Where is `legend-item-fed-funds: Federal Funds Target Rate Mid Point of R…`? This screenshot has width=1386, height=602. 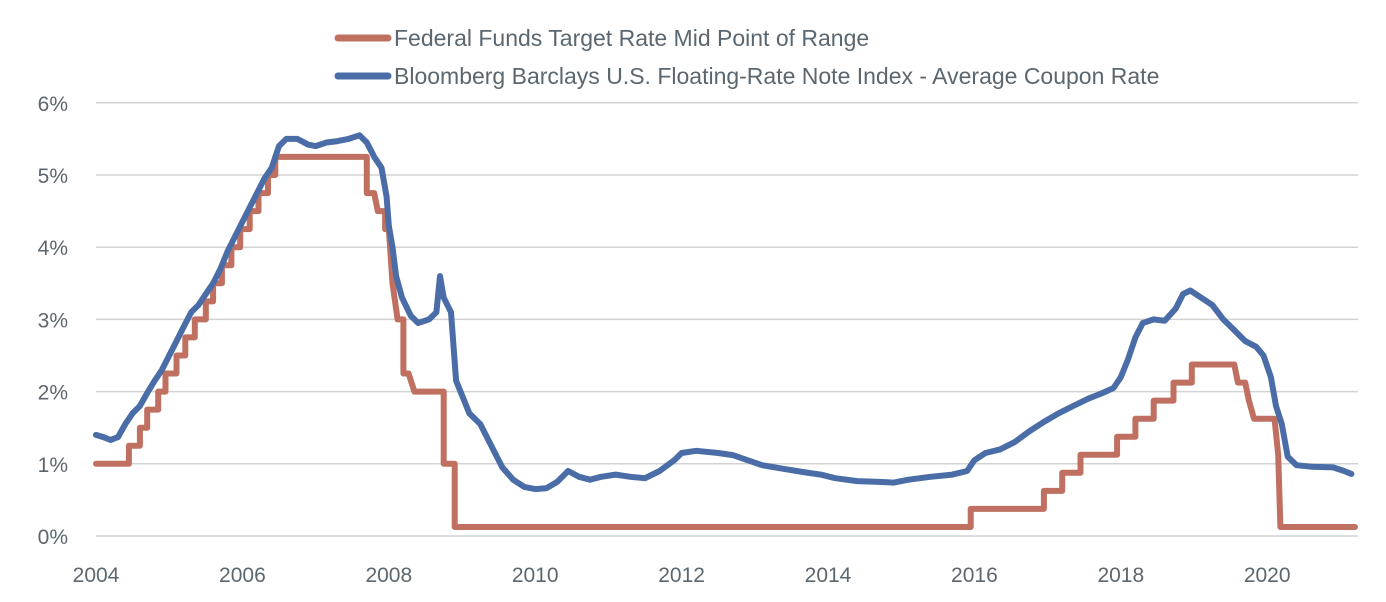 legend-item-fed-funds: Federal Funds Target Rate Mid Point of R… is located at coordinates (601, 38).